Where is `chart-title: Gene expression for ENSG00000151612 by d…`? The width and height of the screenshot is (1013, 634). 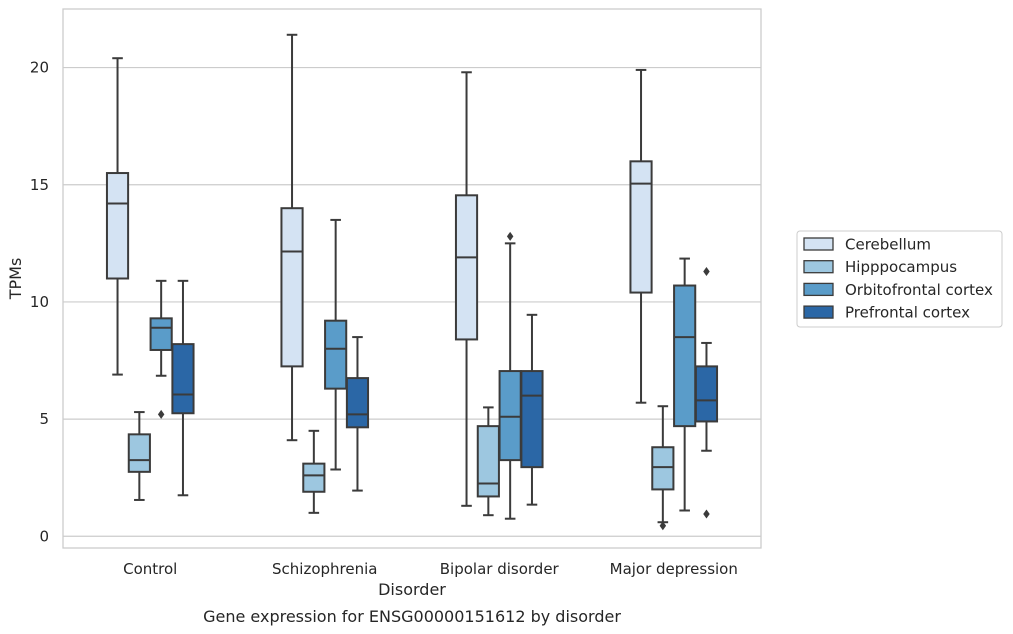 chart-title: Gene expression for ENSG00000151612 by d… is located at coordinates (412, 616).